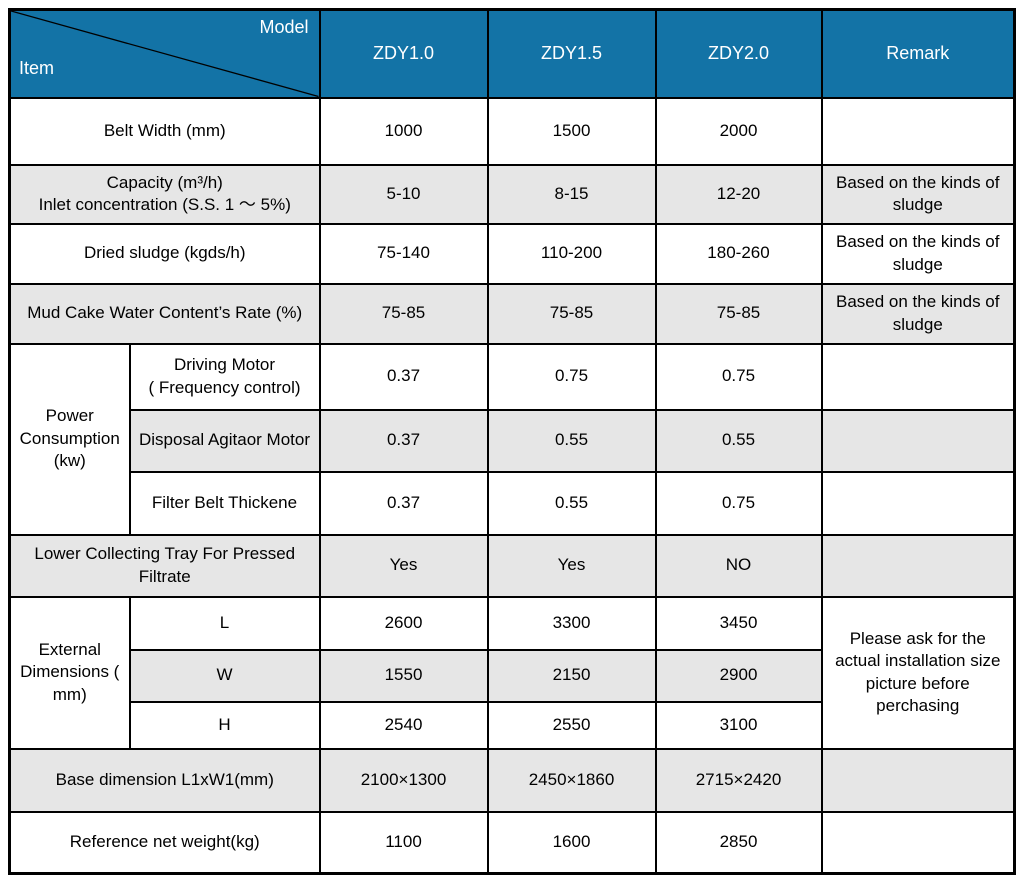  I want to click on capacity-value-zdy15: 8-15, so click(571, 194).